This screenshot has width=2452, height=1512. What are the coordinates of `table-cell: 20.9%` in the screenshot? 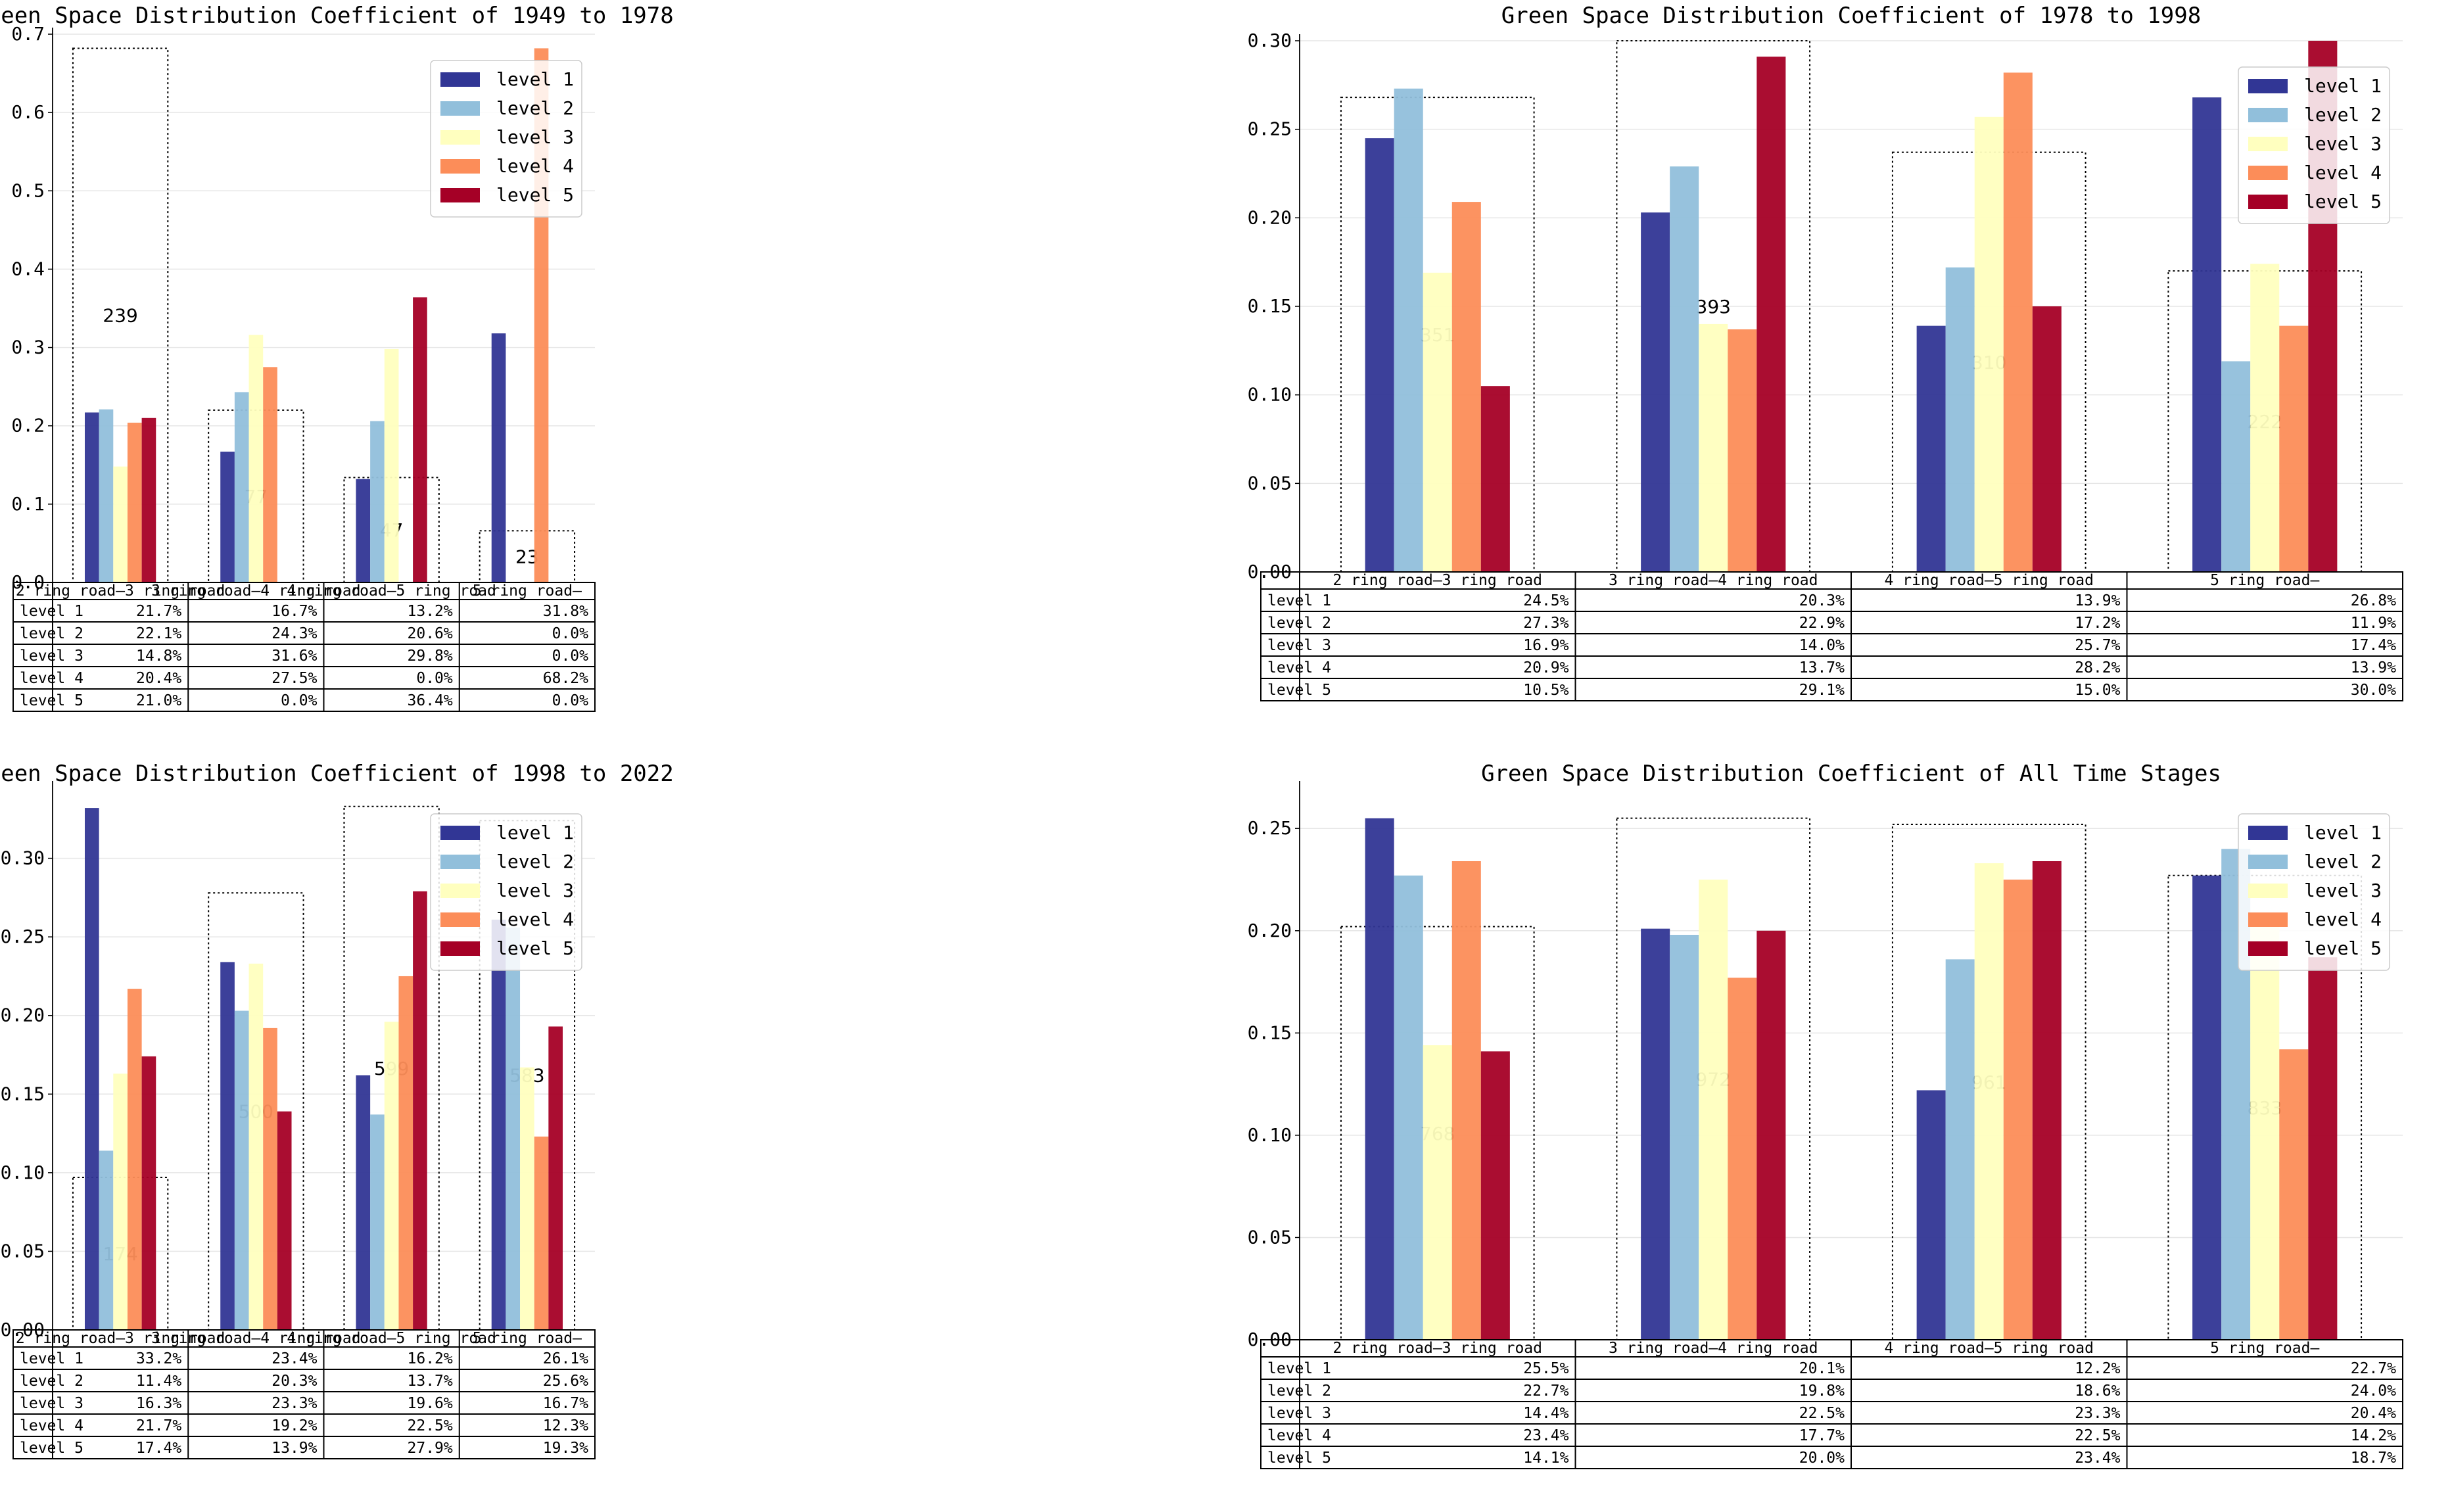 It's located at (1545, 667).